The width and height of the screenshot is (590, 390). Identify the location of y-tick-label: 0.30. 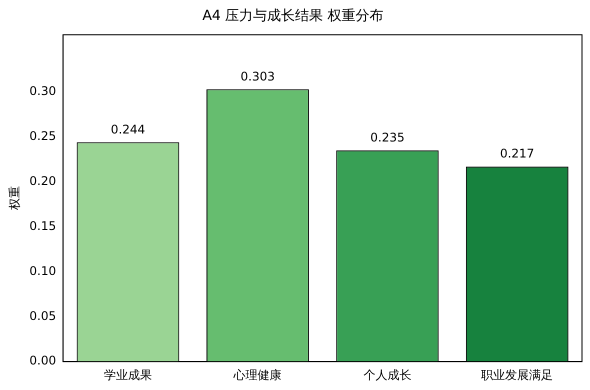
(42, 91).